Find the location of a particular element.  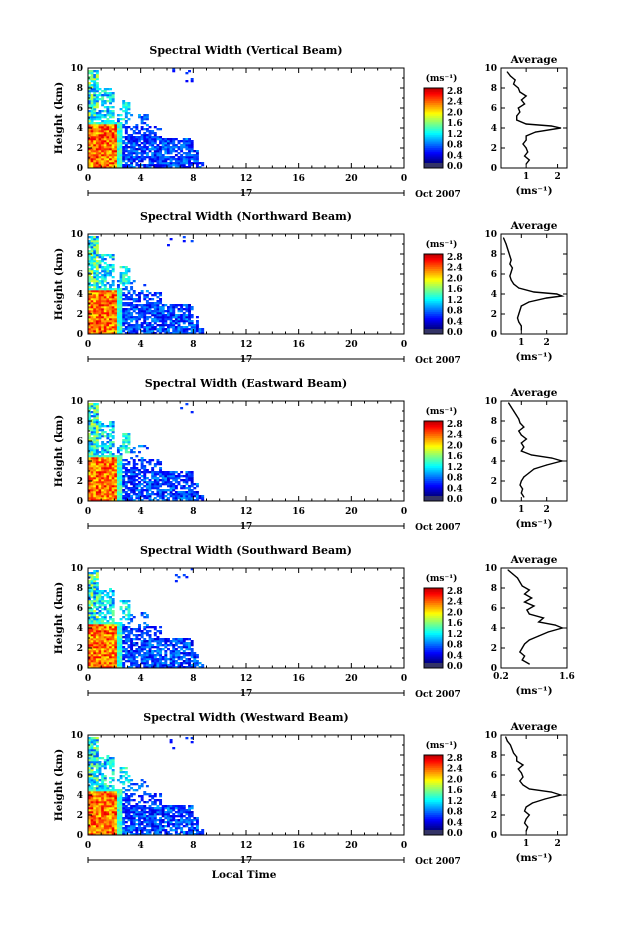

average-y-tick-label: 0 is located at coordinates (494, 335).